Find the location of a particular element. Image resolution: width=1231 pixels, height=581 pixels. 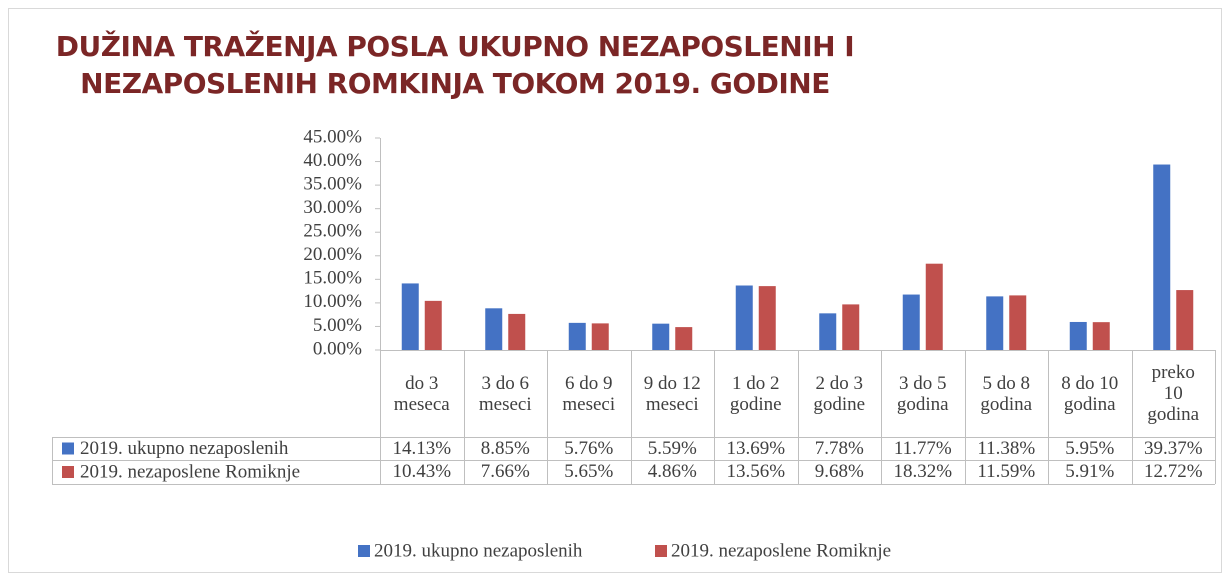

table-value: 39.37% is located at coordinates (1173, 448).